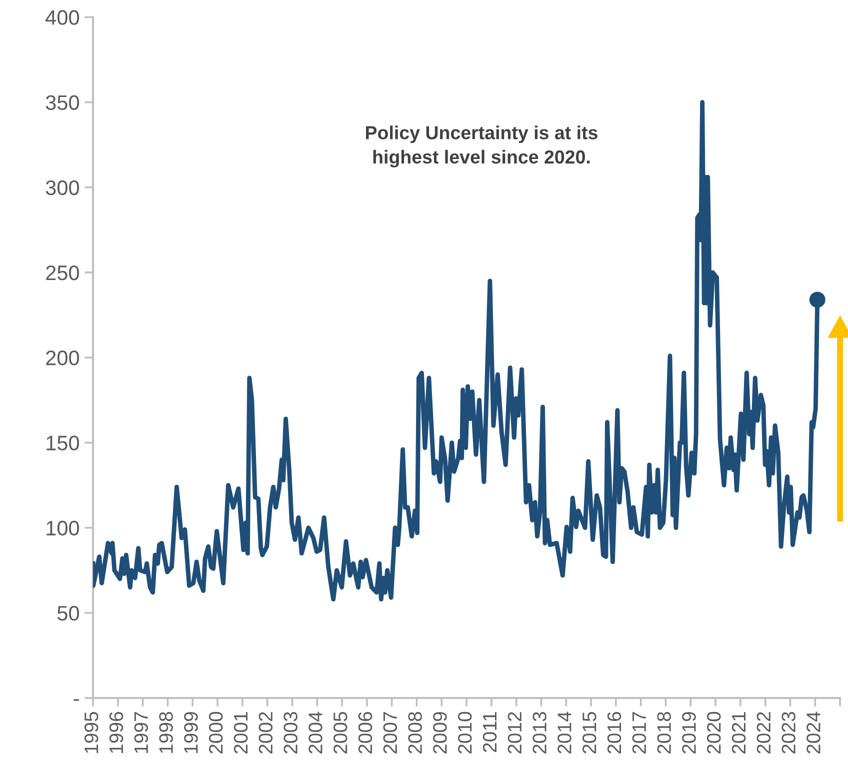  What do you see at coordinates (63, 528) in the screenshot?
I see `y-tick-label: 100` at bounding box center [63, 528].